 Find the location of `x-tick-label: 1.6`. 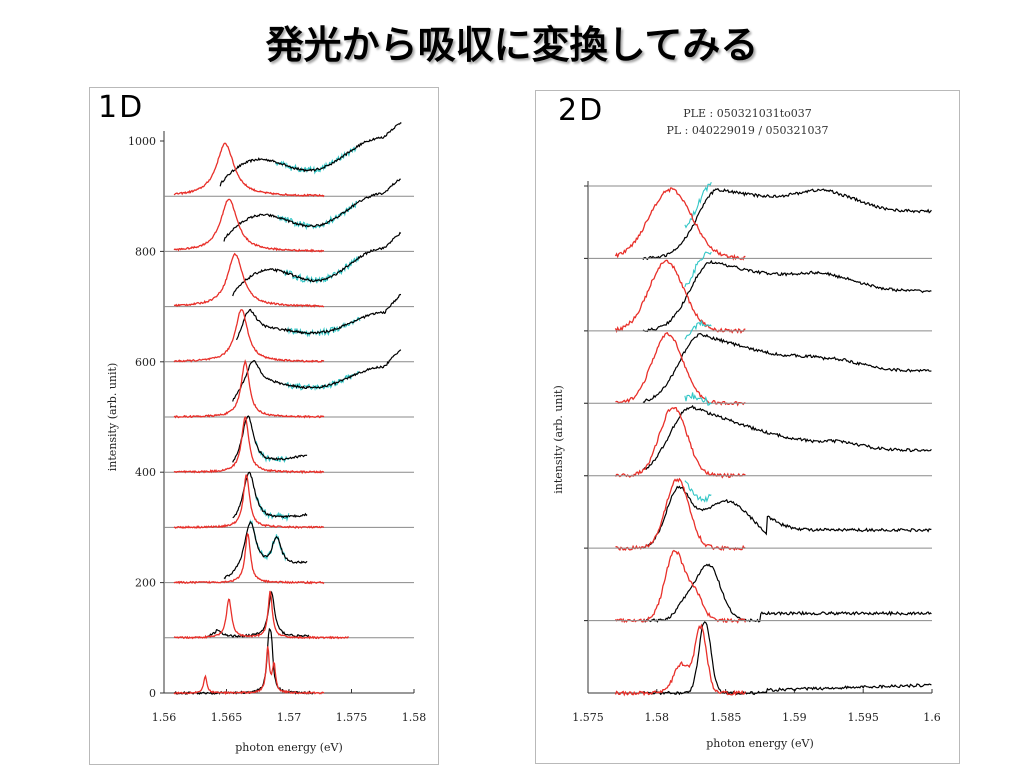

x-tick-label: 1.6 is located at coordinates (932, 717).